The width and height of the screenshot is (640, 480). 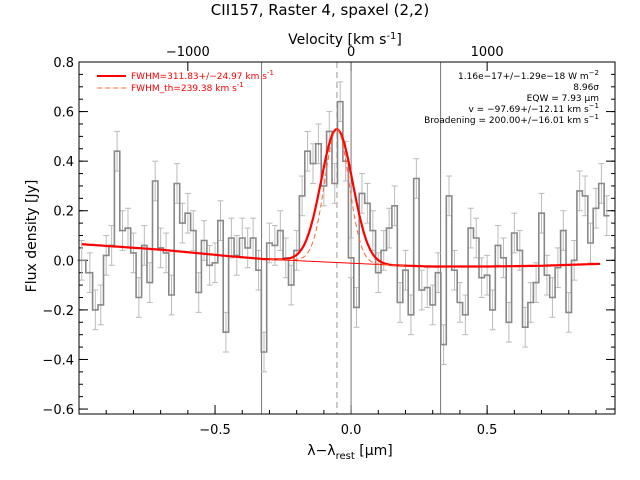 I want to click on y-tick-label: 0.8, so click(x=63, y=63).